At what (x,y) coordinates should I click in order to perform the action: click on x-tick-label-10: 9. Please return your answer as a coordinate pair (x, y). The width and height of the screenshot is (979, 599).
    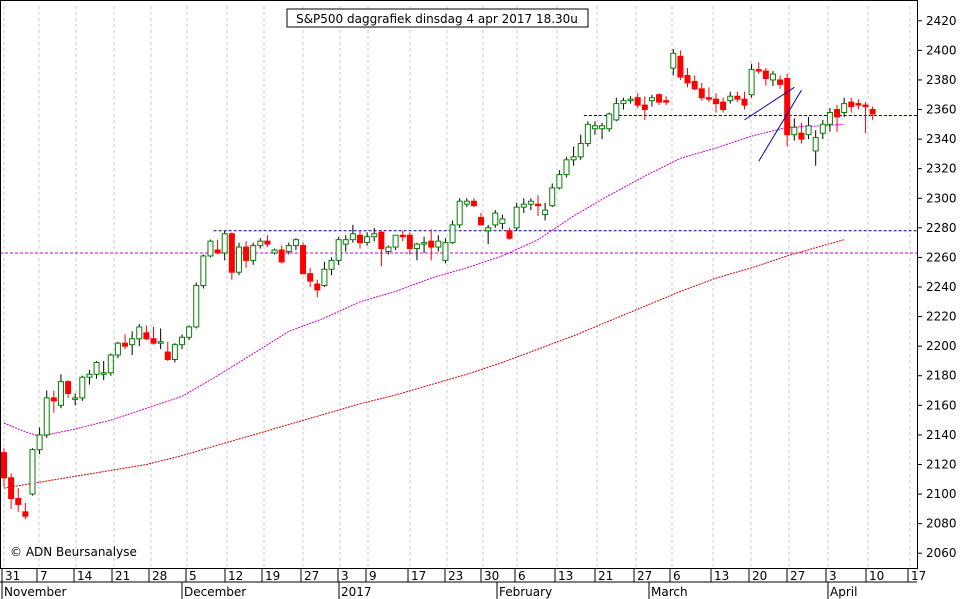
    Looking at the image, I should click on (373, 576).